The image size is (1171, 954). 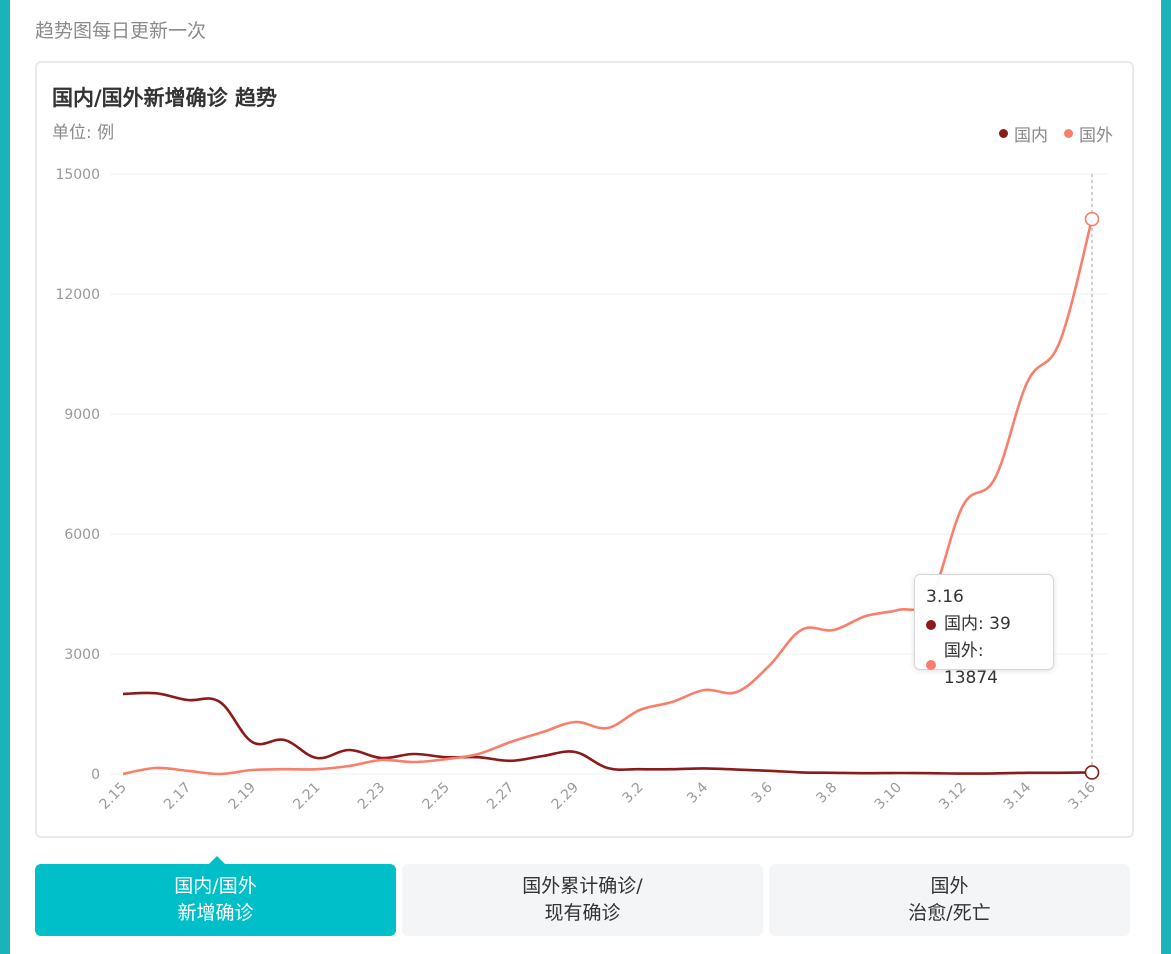 I want to click on left-frame-border, so click(x=5, y=477).